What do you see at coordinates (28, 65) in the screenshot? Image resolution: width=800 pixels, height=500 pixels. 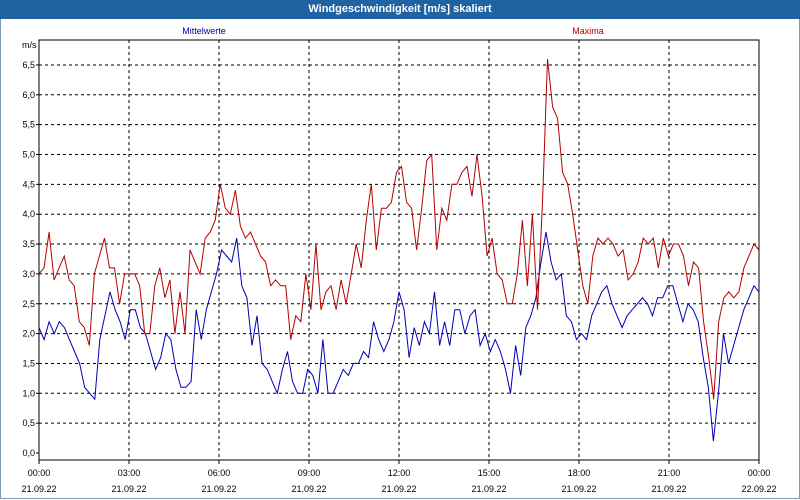 I see `y-tick-label: 6,5` at bounding box center [28, 65].